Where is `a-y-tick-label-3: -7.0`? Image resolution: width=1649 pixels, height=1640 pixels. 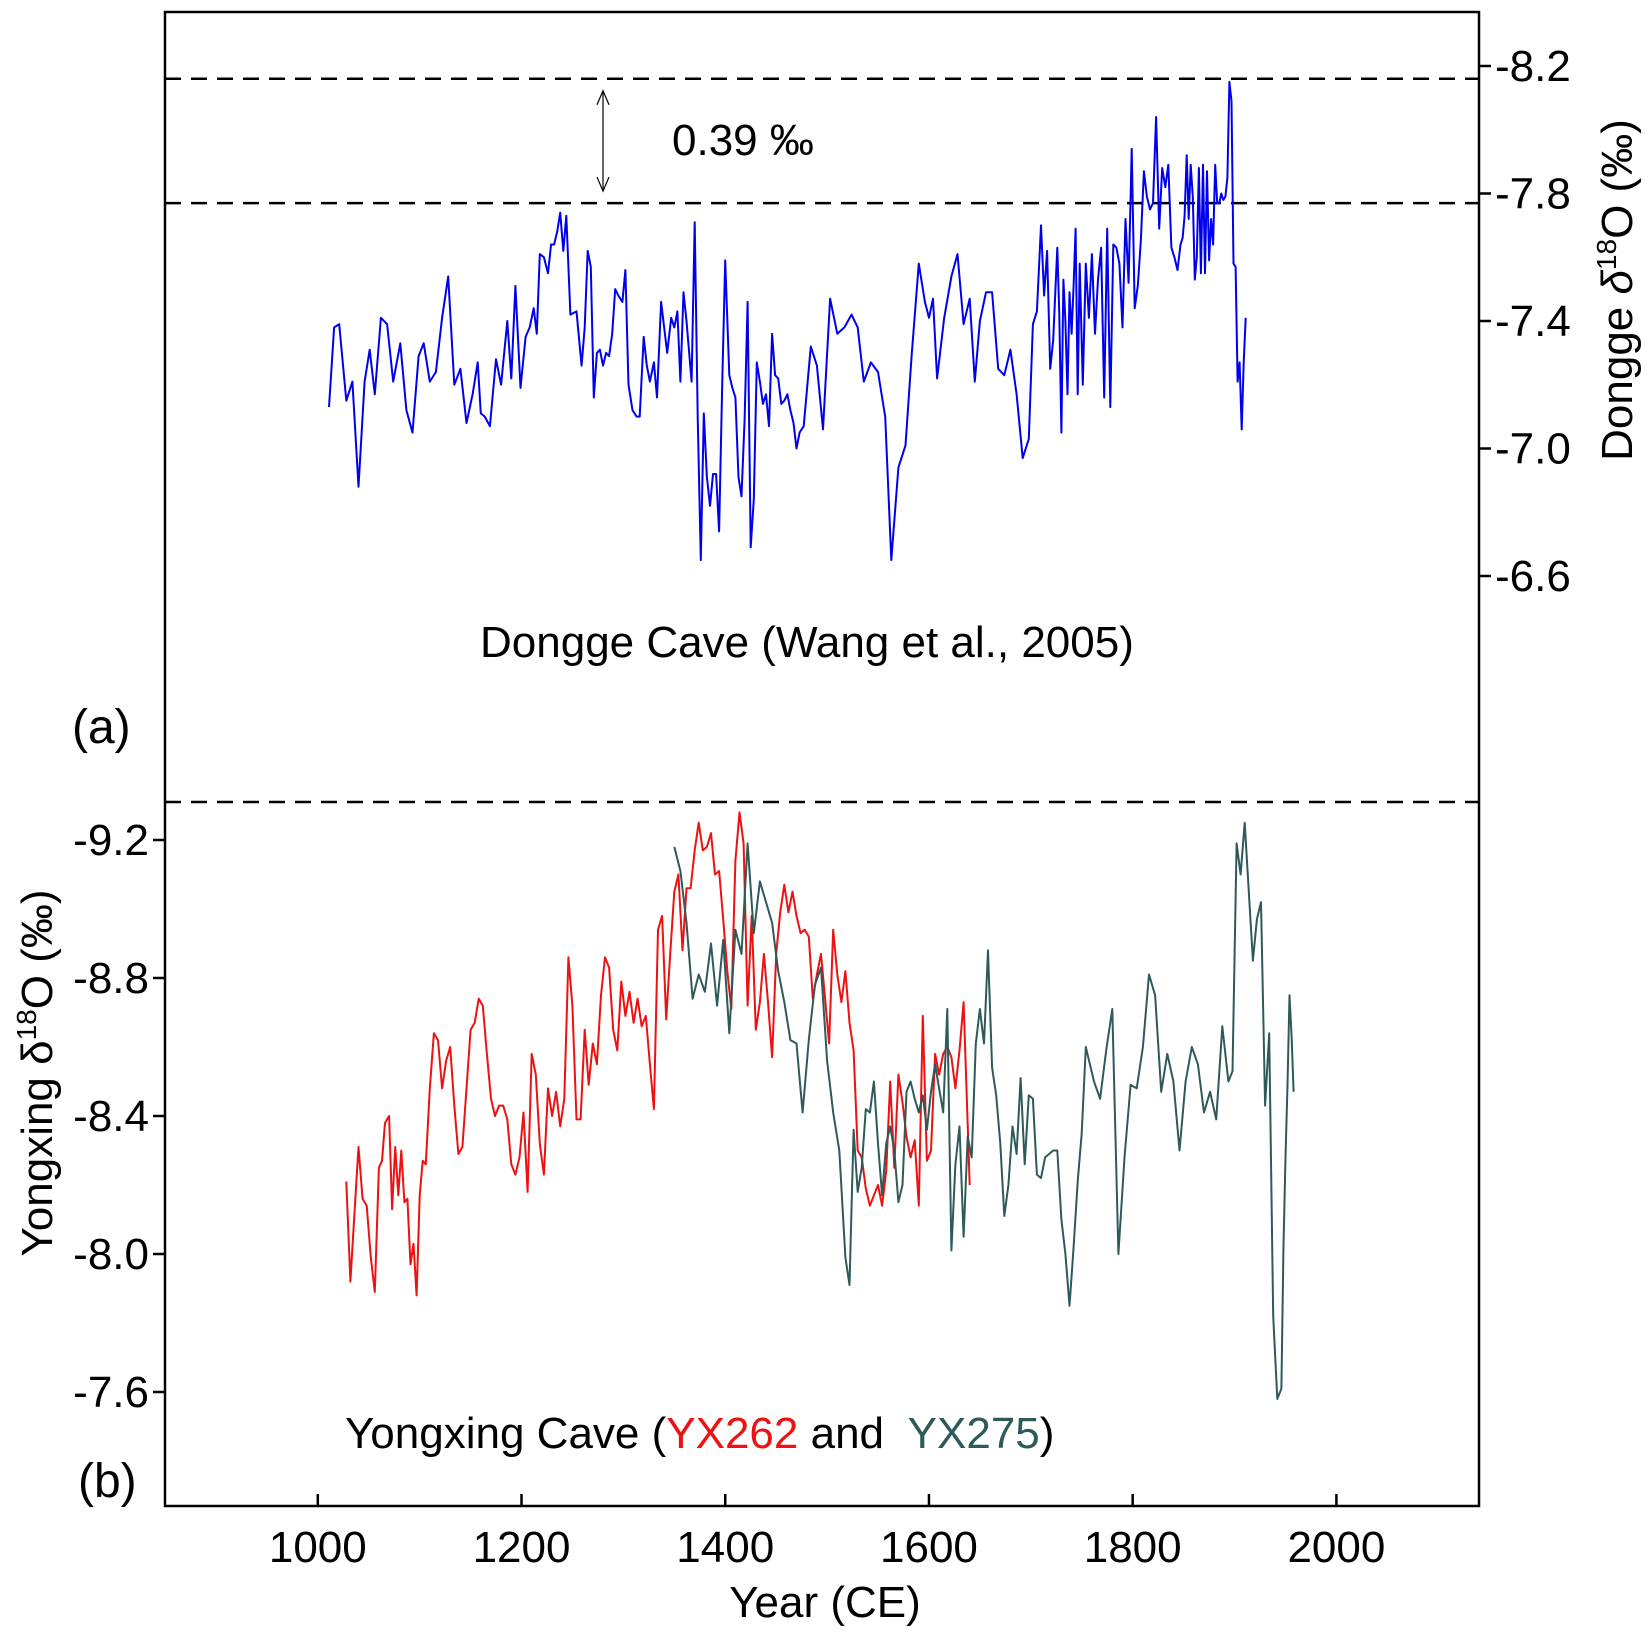 a-y-tick-label-3: -7.0 is located at coordinates (1533, 449).